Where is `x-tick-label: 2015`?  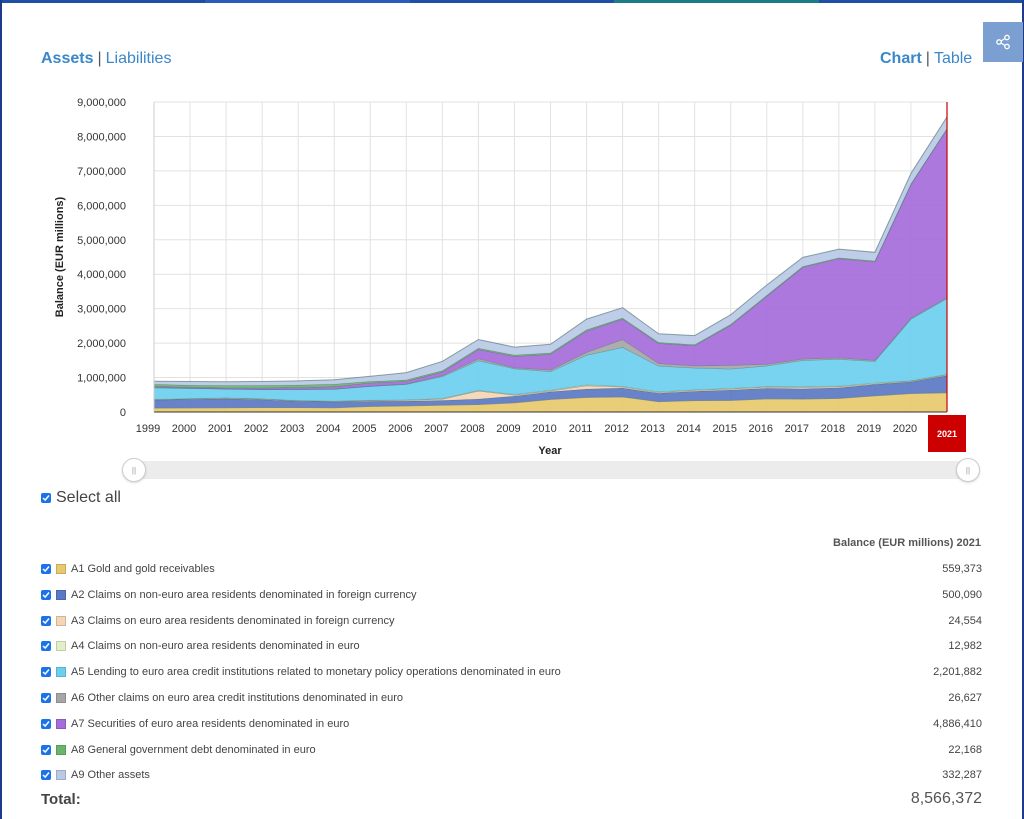
x-tick-label: 2015 is located at coordinates (724, 429).